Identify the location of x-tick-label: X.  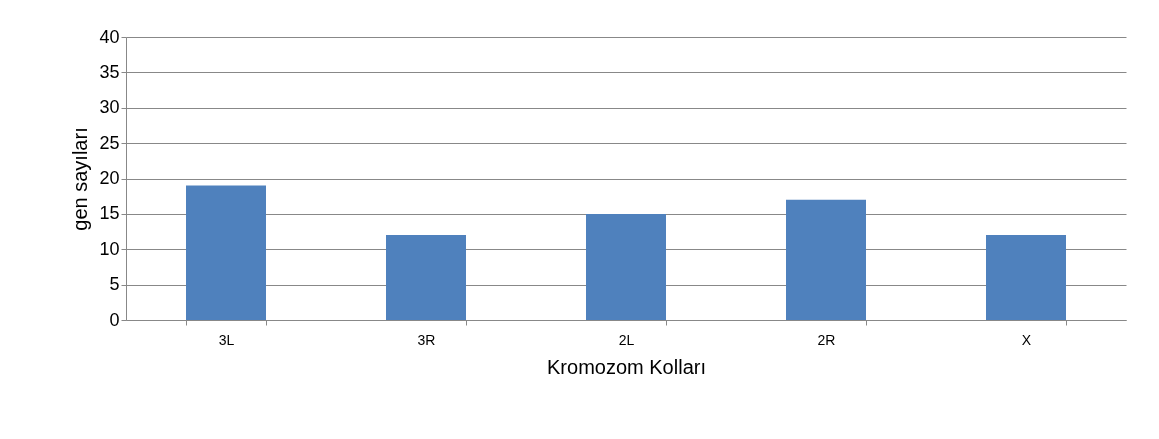
(1026, 339).